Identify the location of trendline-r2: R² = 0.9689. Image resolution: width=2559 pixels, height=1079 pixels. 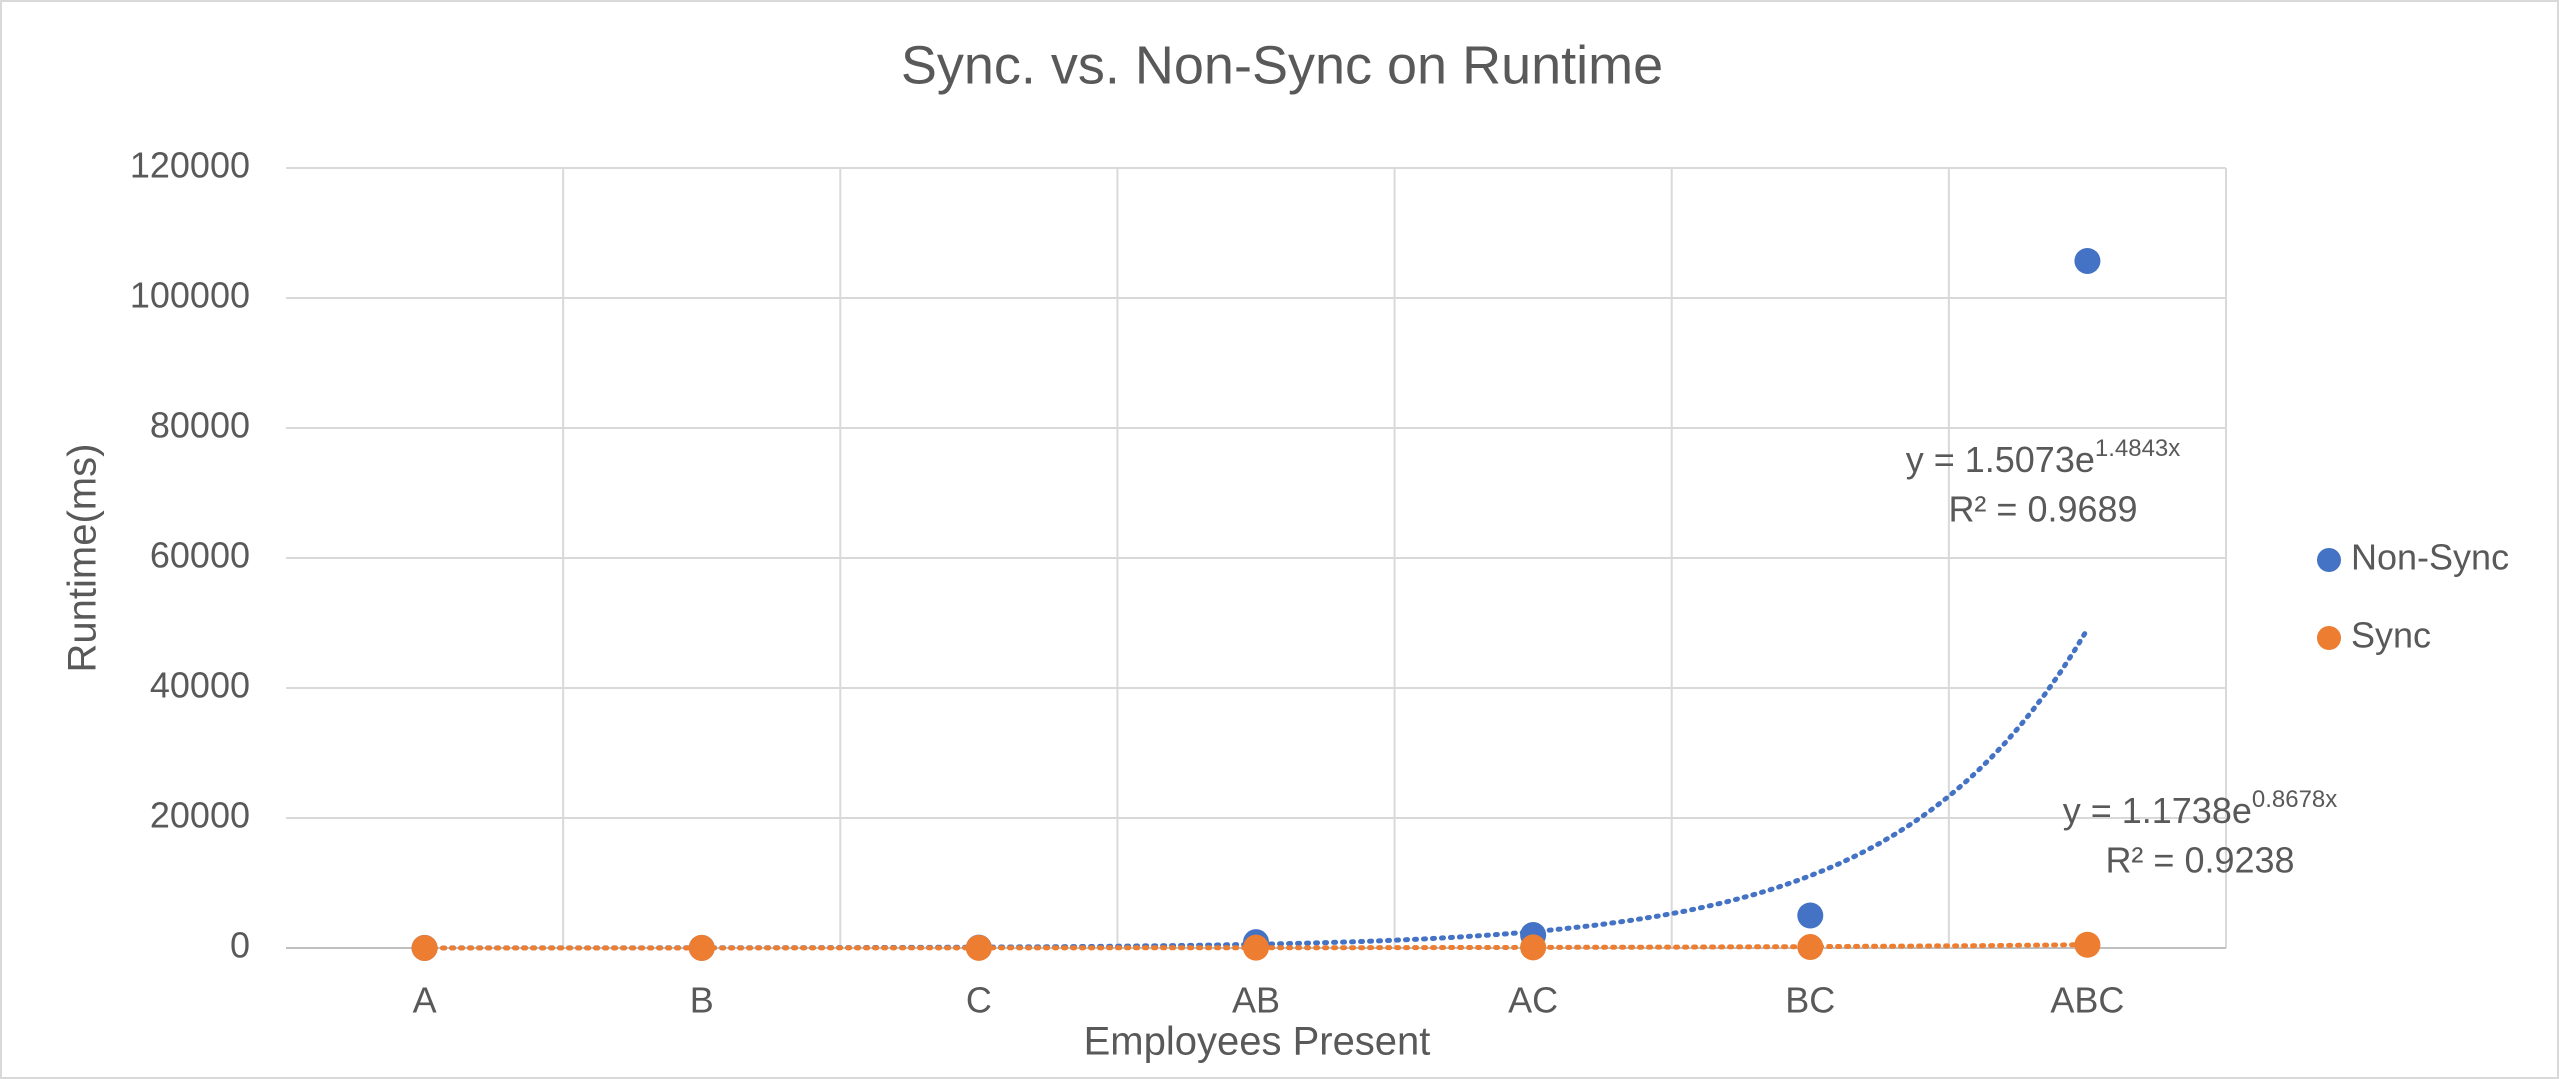
(2042, 509).